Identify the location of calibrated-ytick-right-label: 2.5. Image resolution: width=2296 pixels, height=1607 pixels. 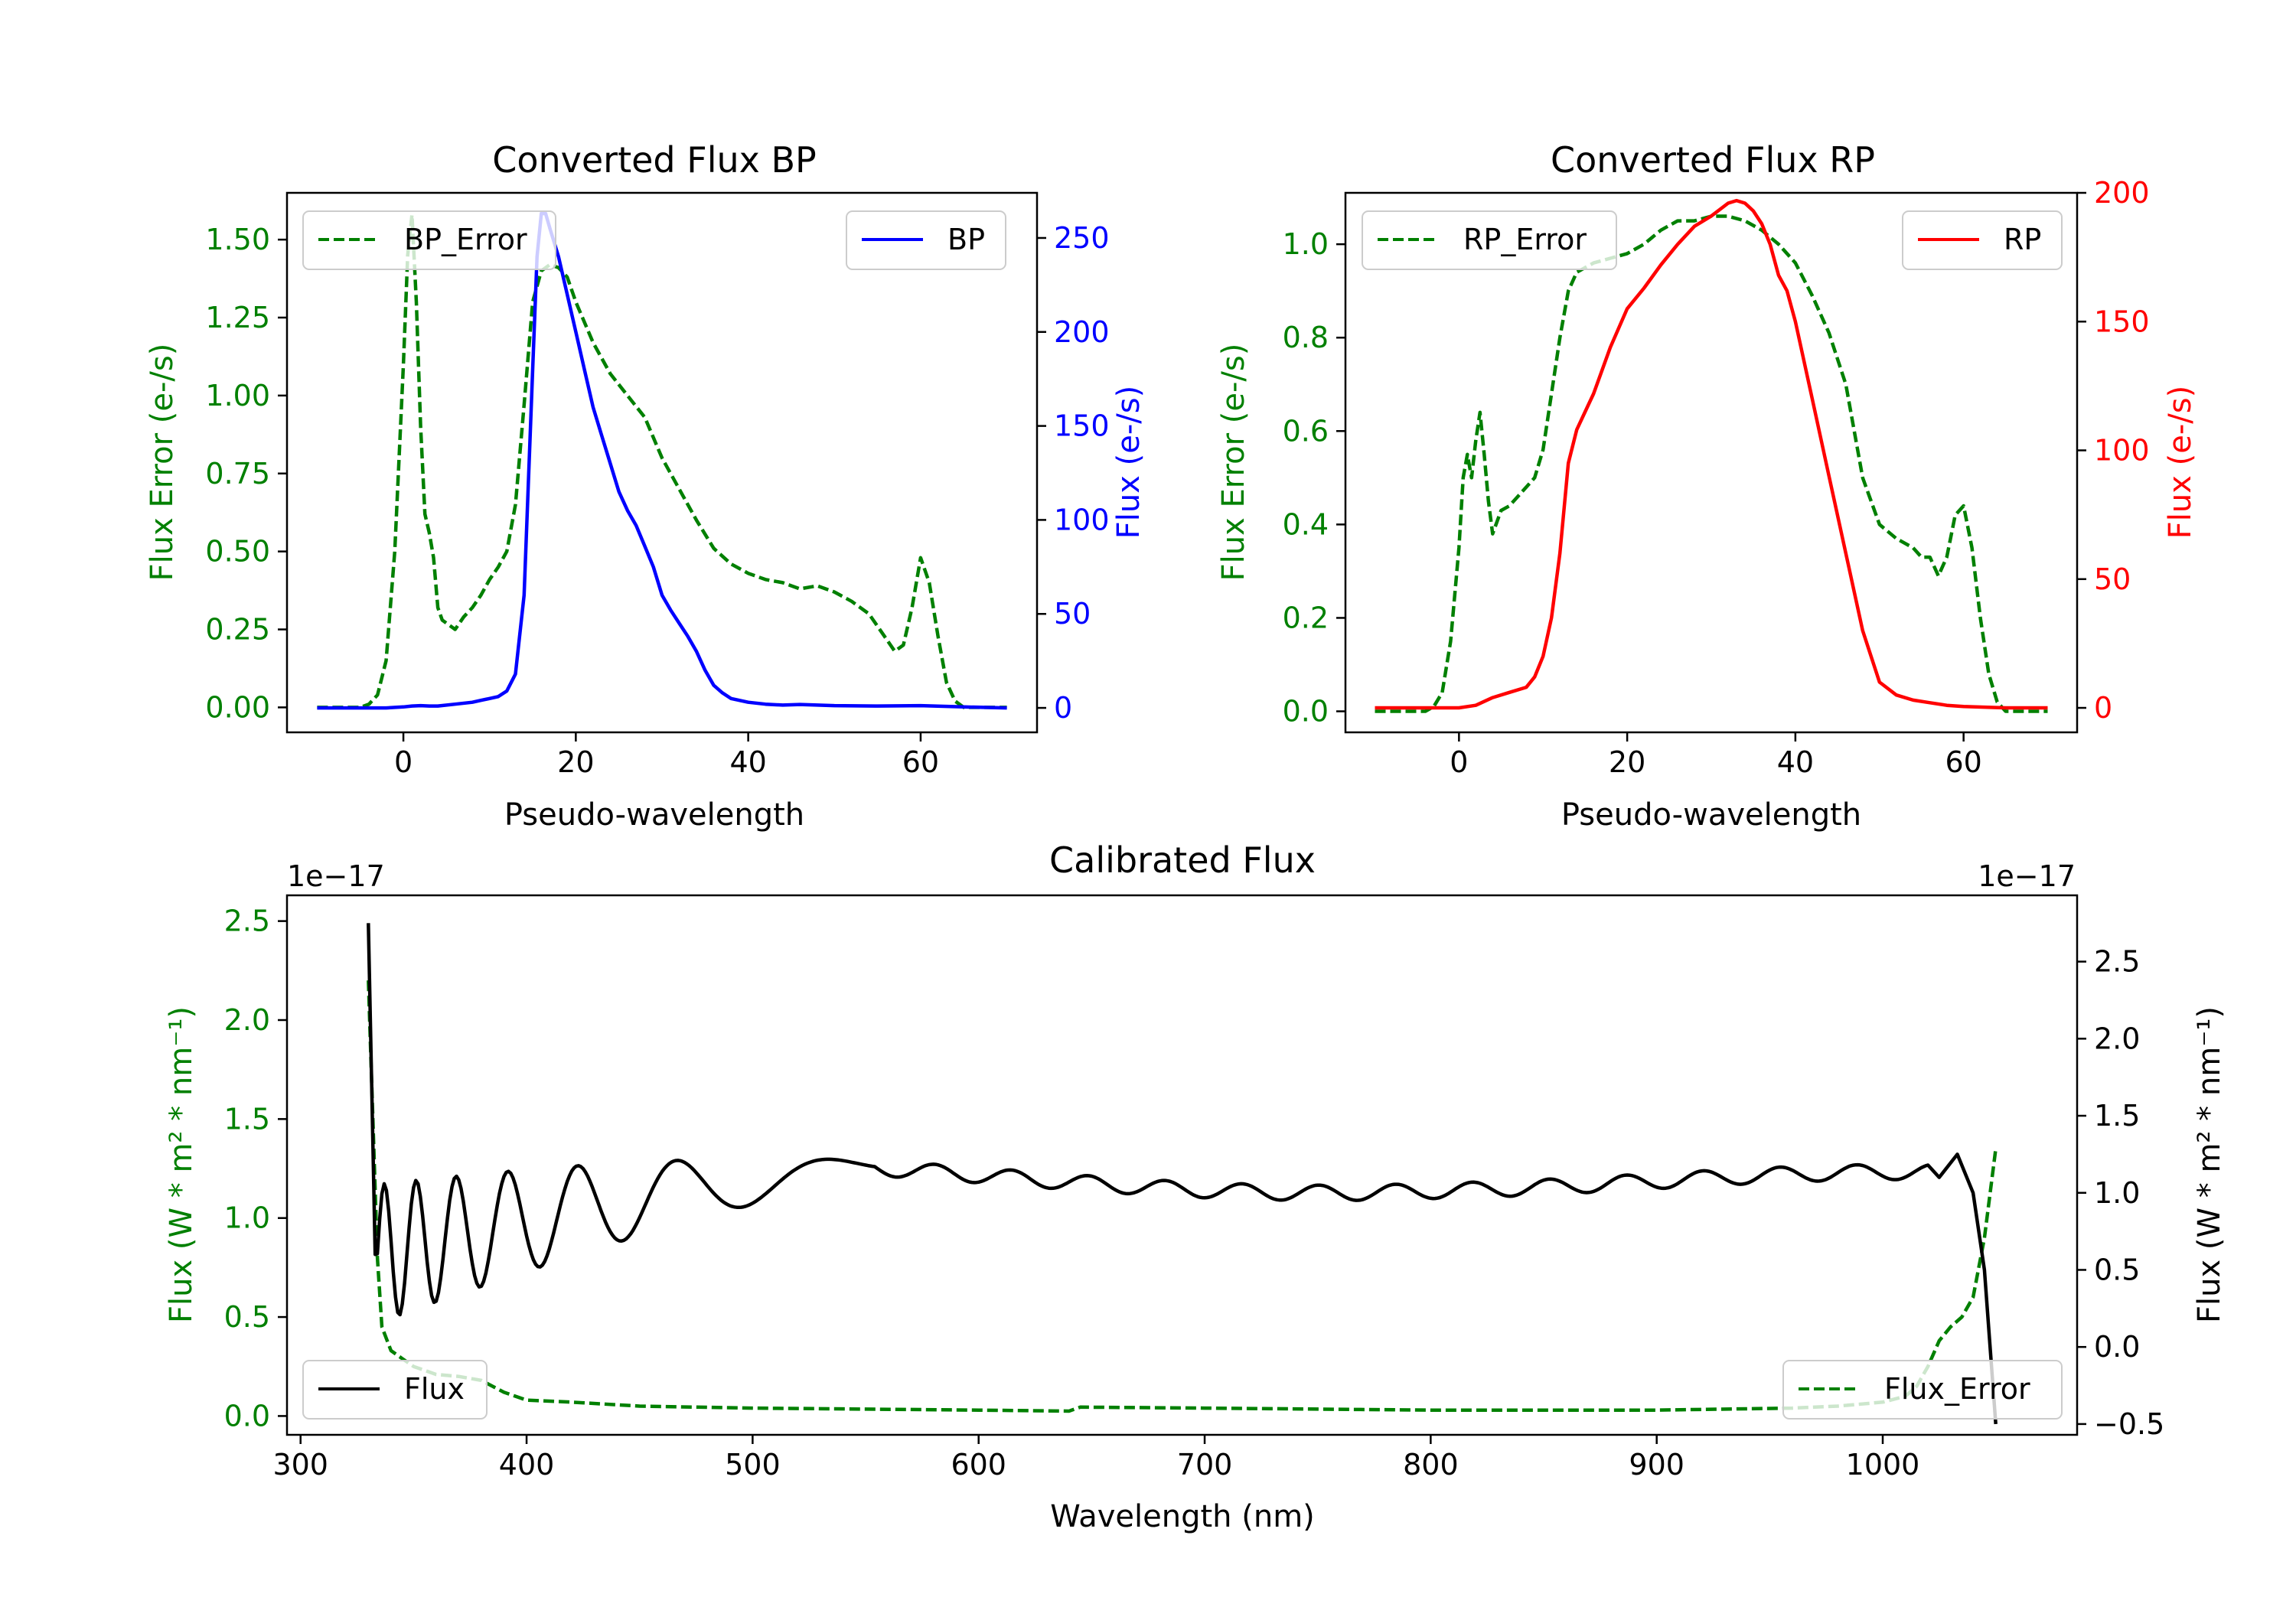
(2117, 962).